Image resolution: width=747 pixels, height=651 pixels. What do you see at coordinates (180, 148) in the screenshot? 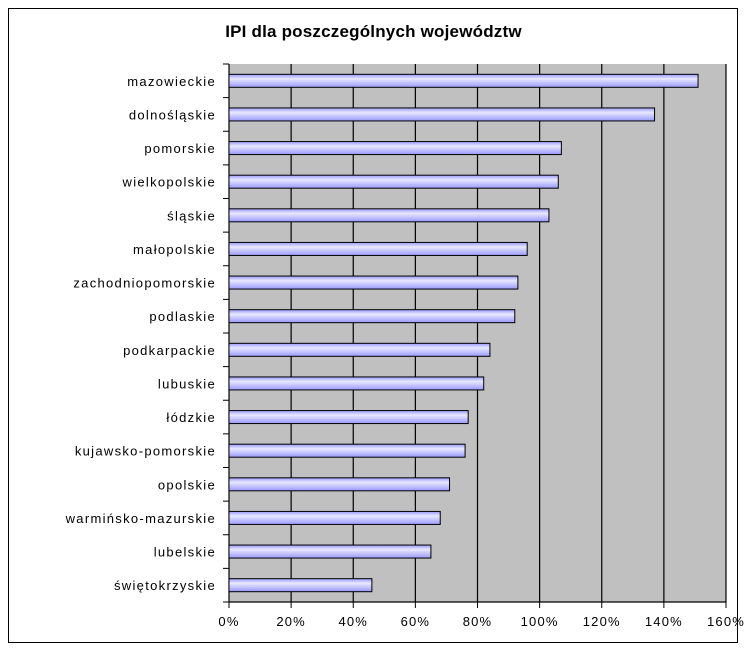
I see `category-label: pomorskie` at bounding box center [180, 148].